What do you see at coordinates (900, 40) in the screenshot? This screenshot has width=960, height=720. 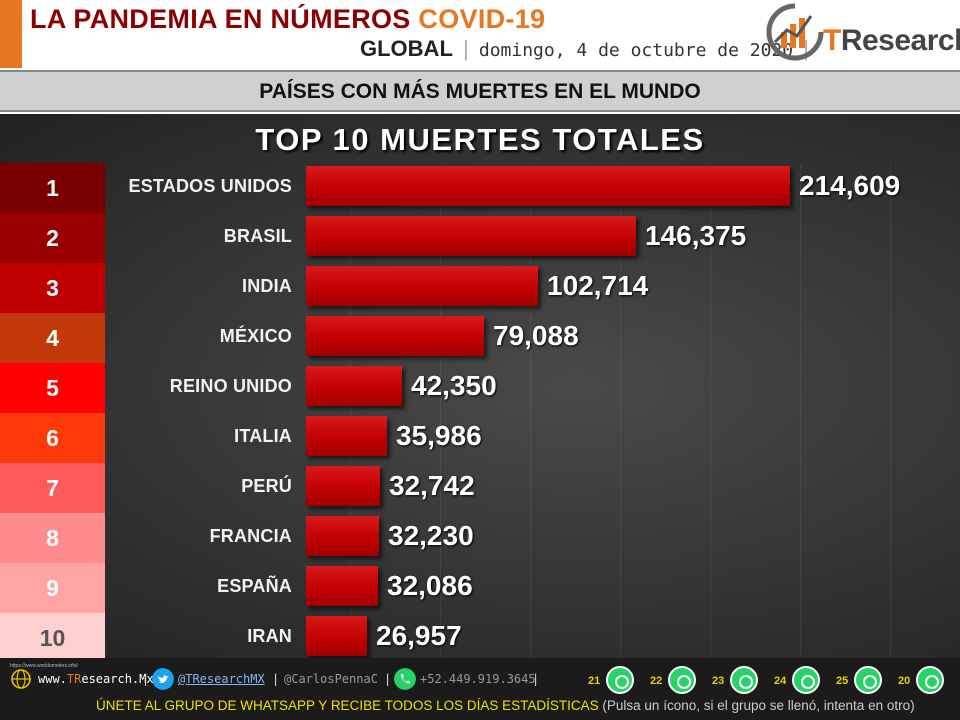 I see `logo-brand-rest: Research` at bounding box center [900, 40].